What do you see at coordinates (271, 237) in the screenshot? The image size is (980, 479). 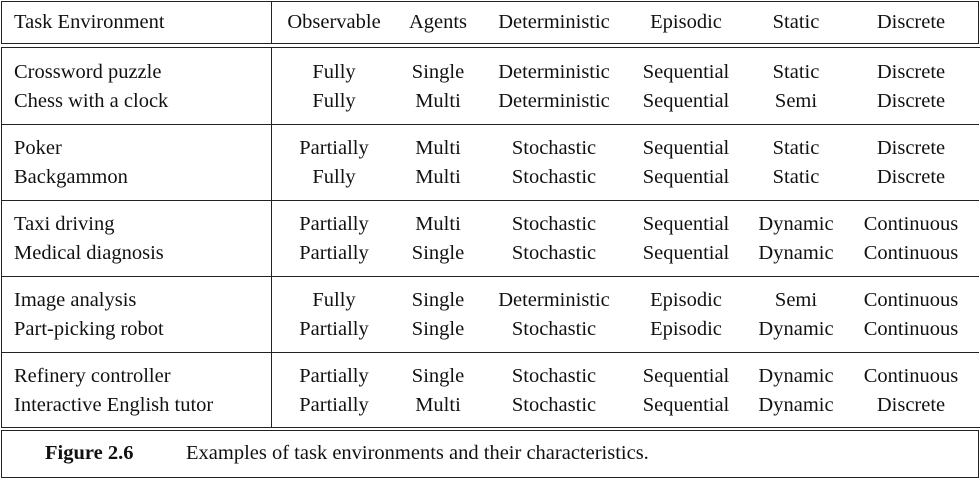 I see `body-column-divider` at bounding box center [271, 237].